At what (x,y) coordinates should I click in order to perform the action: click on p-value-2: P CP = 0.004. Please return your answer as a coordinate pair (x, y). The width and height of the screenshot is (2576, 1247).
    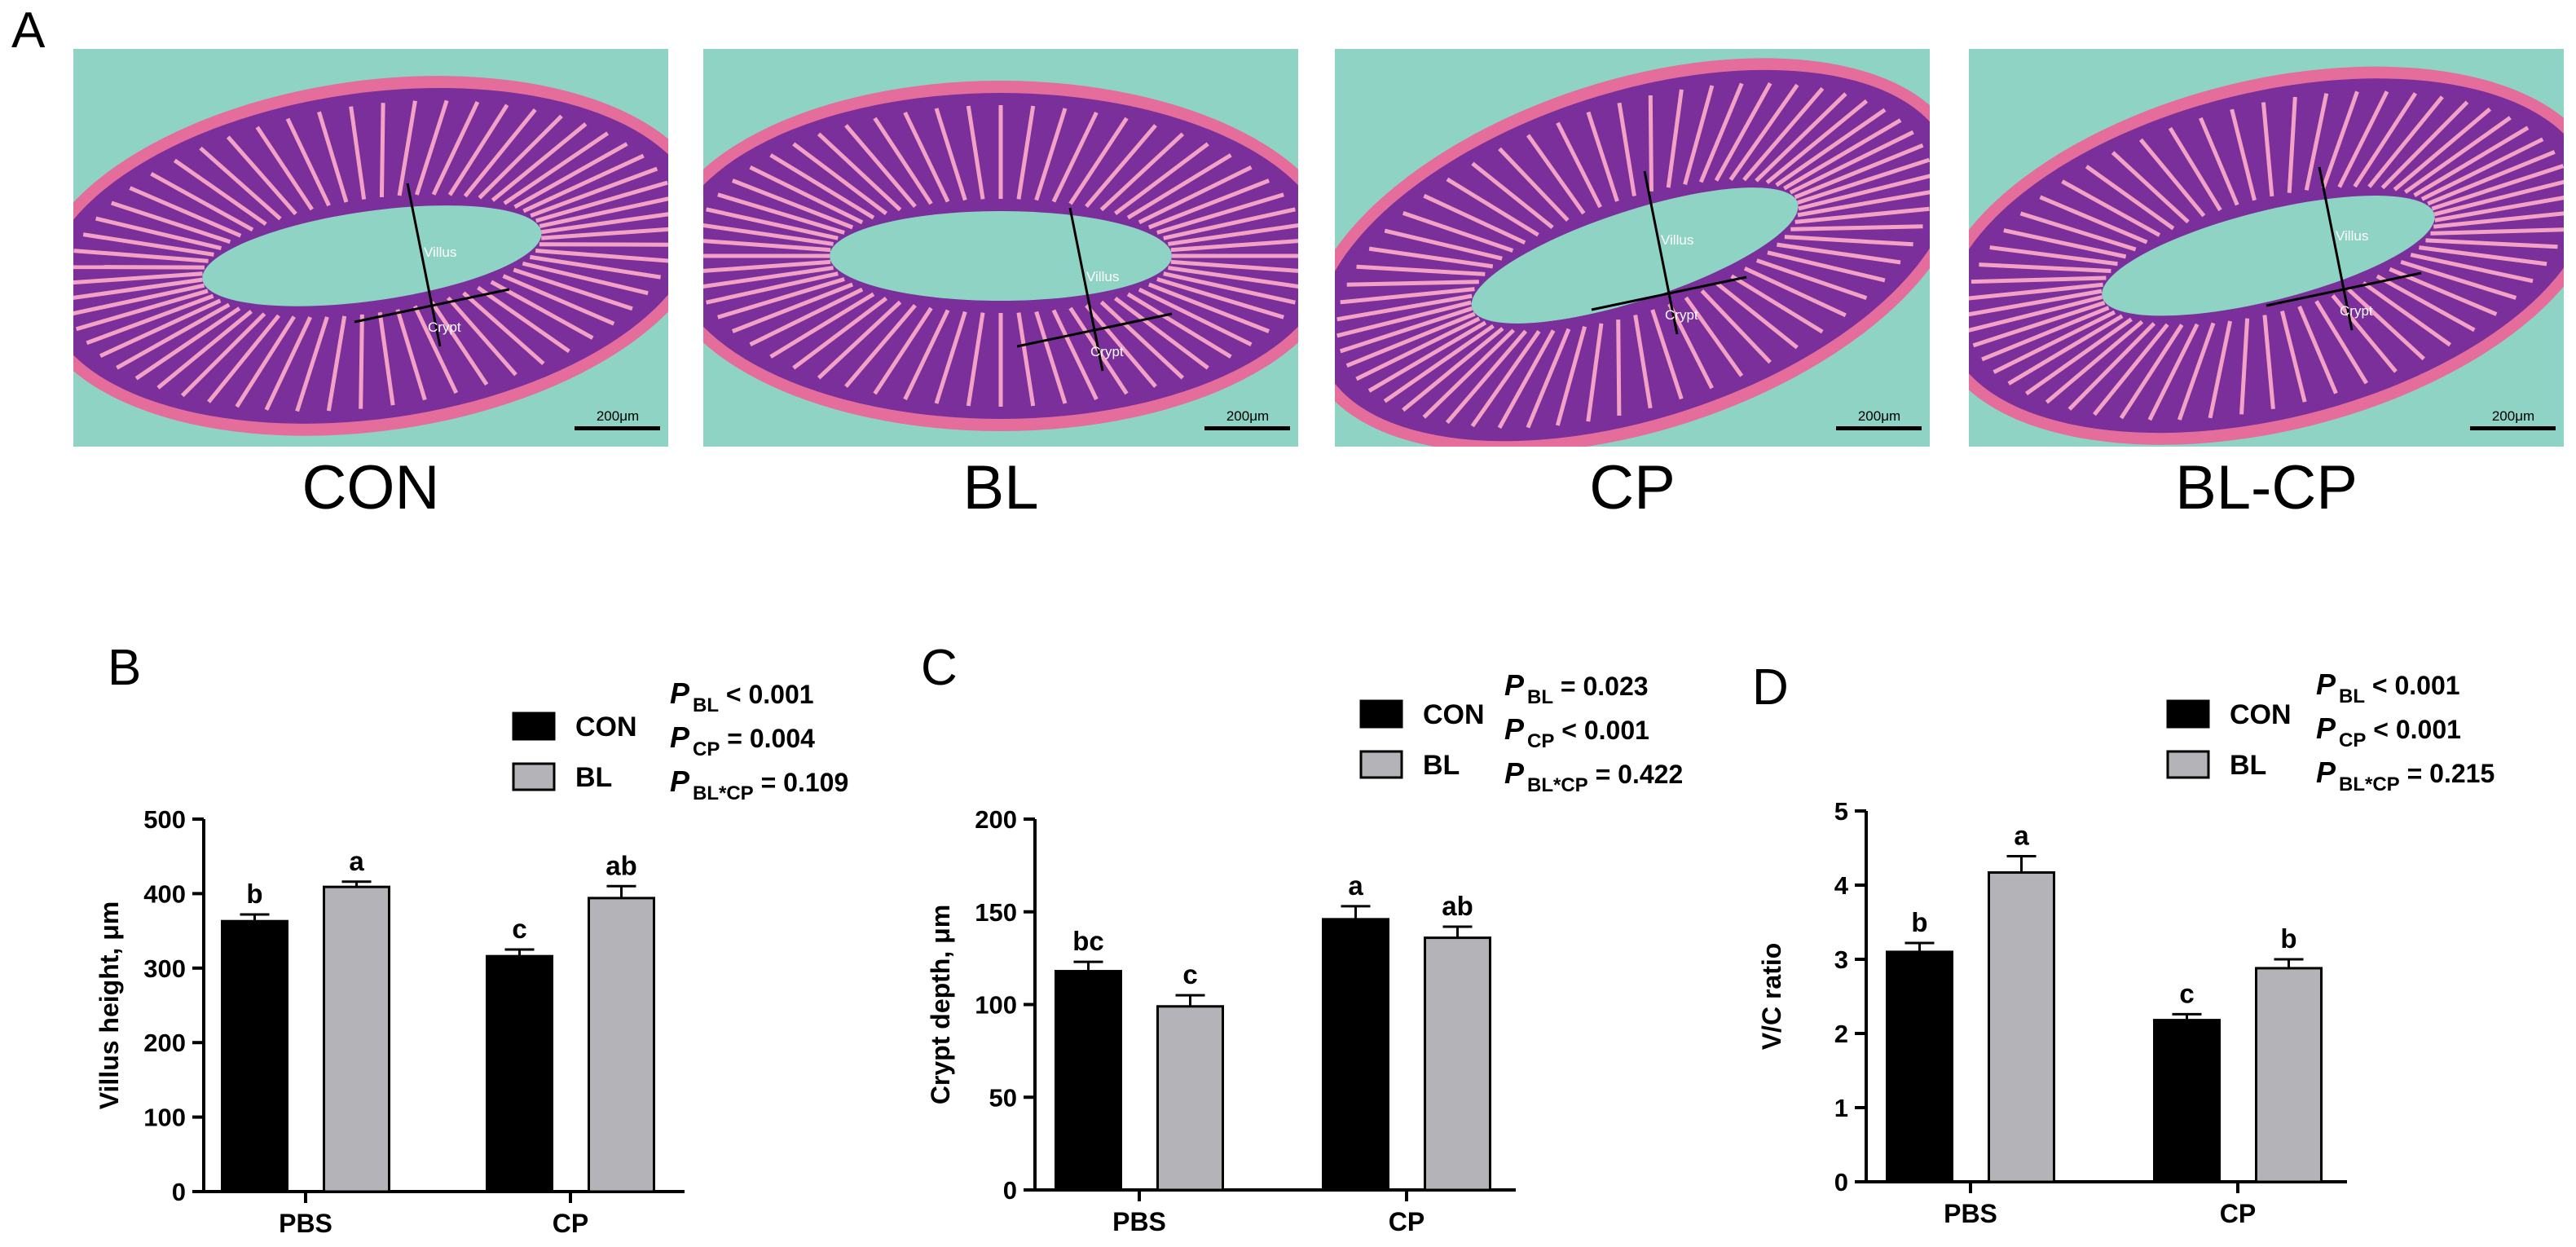
    Looking at the image, I should click on (742, 740).